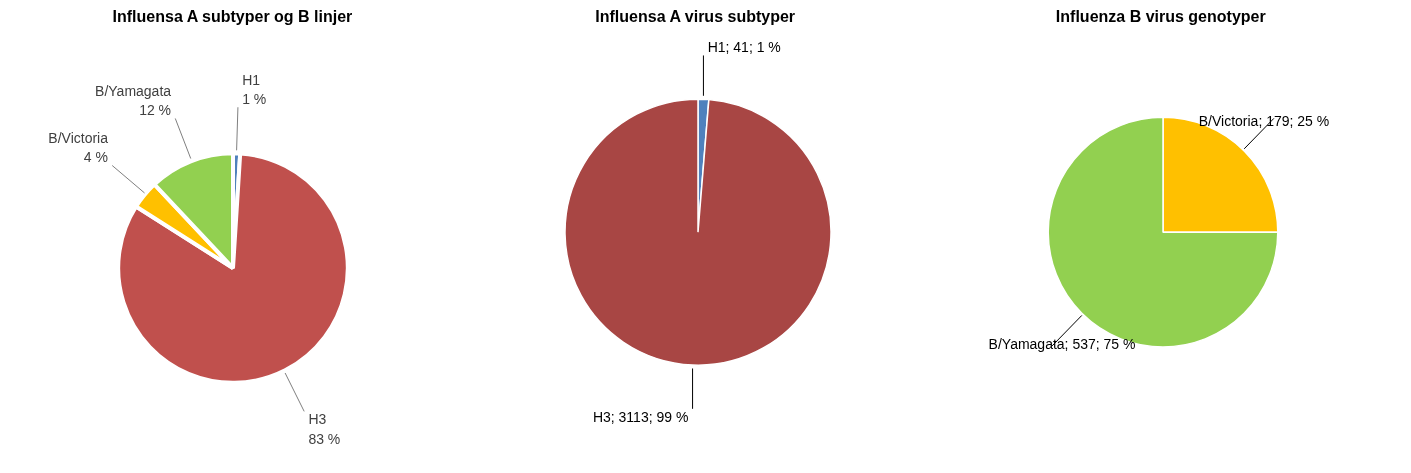 This screenshot has height=473, width=1411. Describe the element at coordinates (1264, 120) in the screenshot. I see `slice-label: B/Victoria; 179; 25 %` at that location.